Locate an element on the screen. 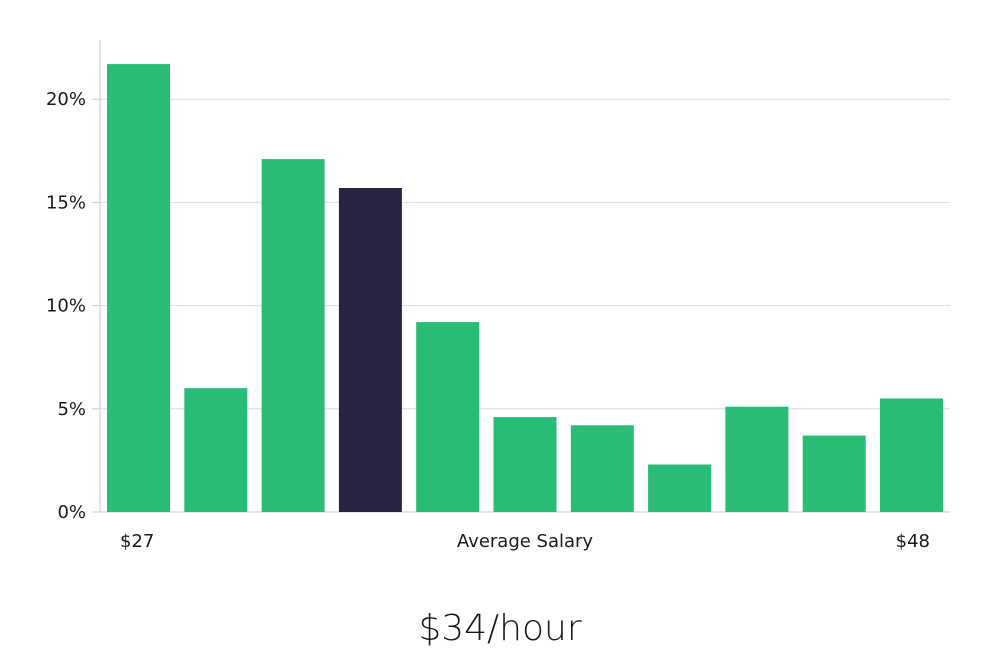  y-tick-label: 5% is located at coordinates (71, 409).